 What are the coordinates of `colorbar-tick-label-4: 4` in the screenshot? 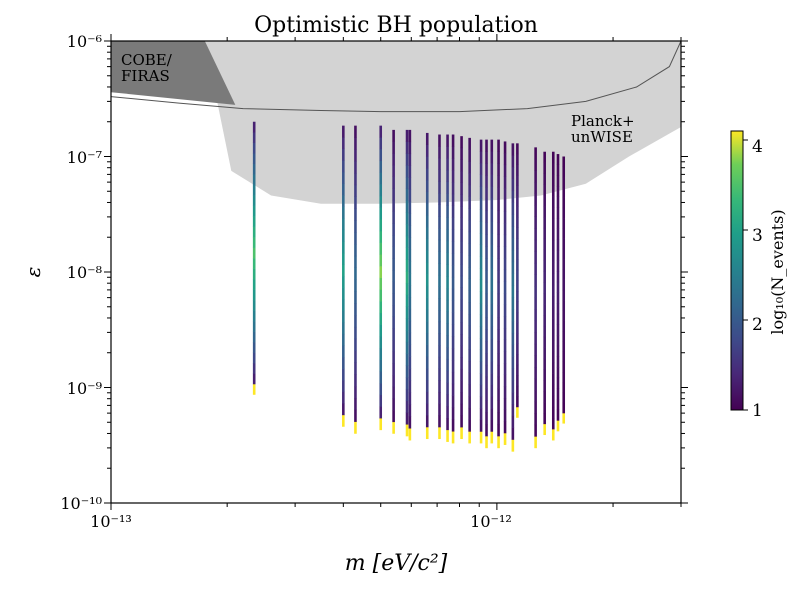 It's located at (757, 147).